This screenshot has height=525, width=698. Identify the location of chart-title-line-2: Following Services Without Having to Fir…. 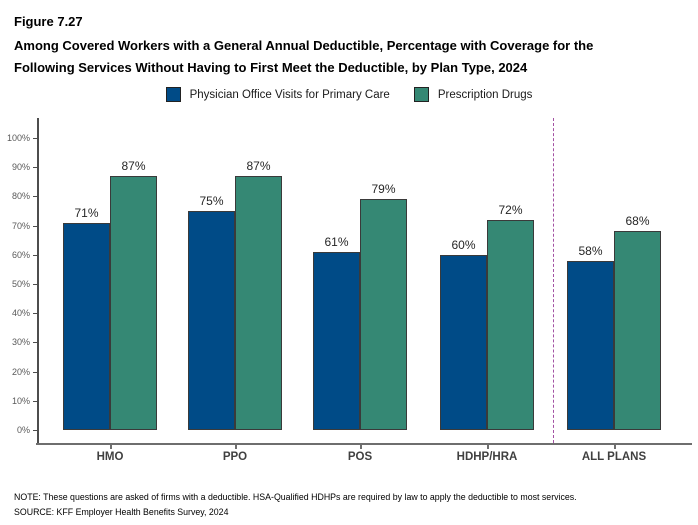
(271, 67).